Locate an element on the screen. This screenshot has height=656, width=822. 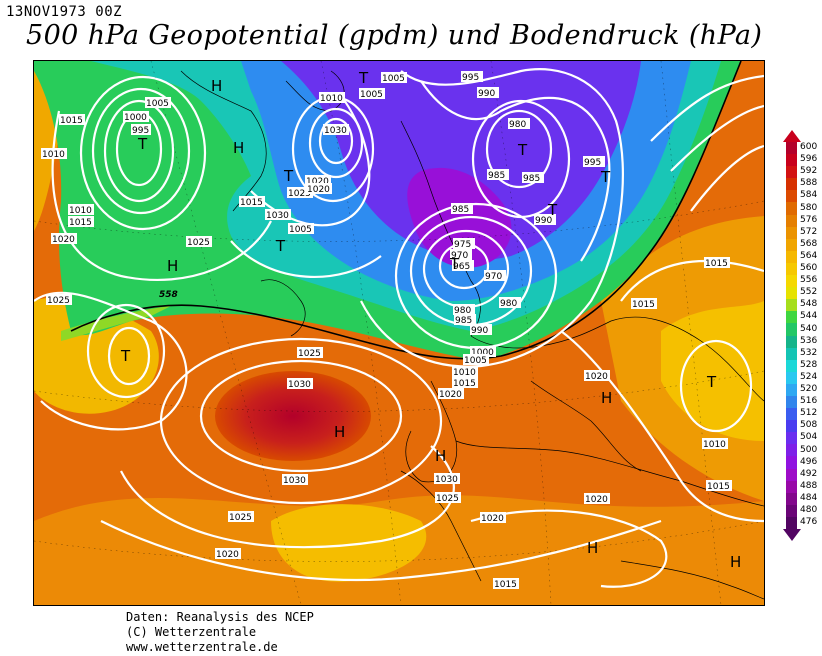
credits-website: www.wetterzentrale.de is located at coordinates (202, 647).